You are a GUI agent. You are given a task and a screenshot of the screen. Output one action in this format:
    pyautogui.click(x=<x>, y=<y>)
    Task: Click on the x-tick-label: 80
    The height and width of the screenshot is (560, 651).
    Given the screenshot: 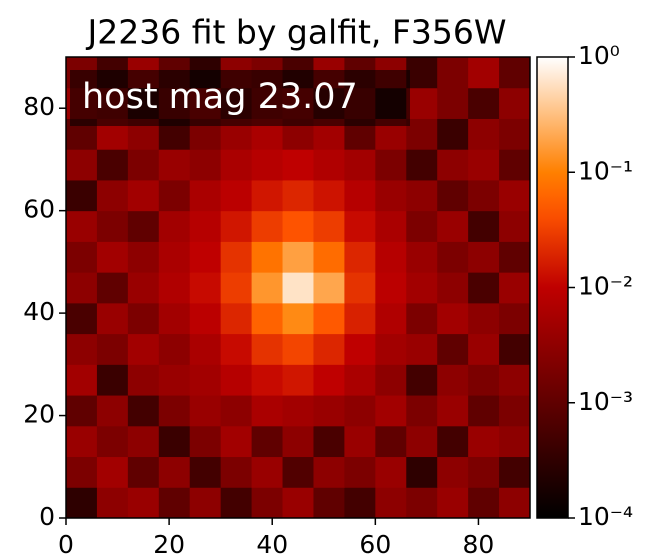 What is the action you would take?
    pyautogui.click(x=479, y=544)
    